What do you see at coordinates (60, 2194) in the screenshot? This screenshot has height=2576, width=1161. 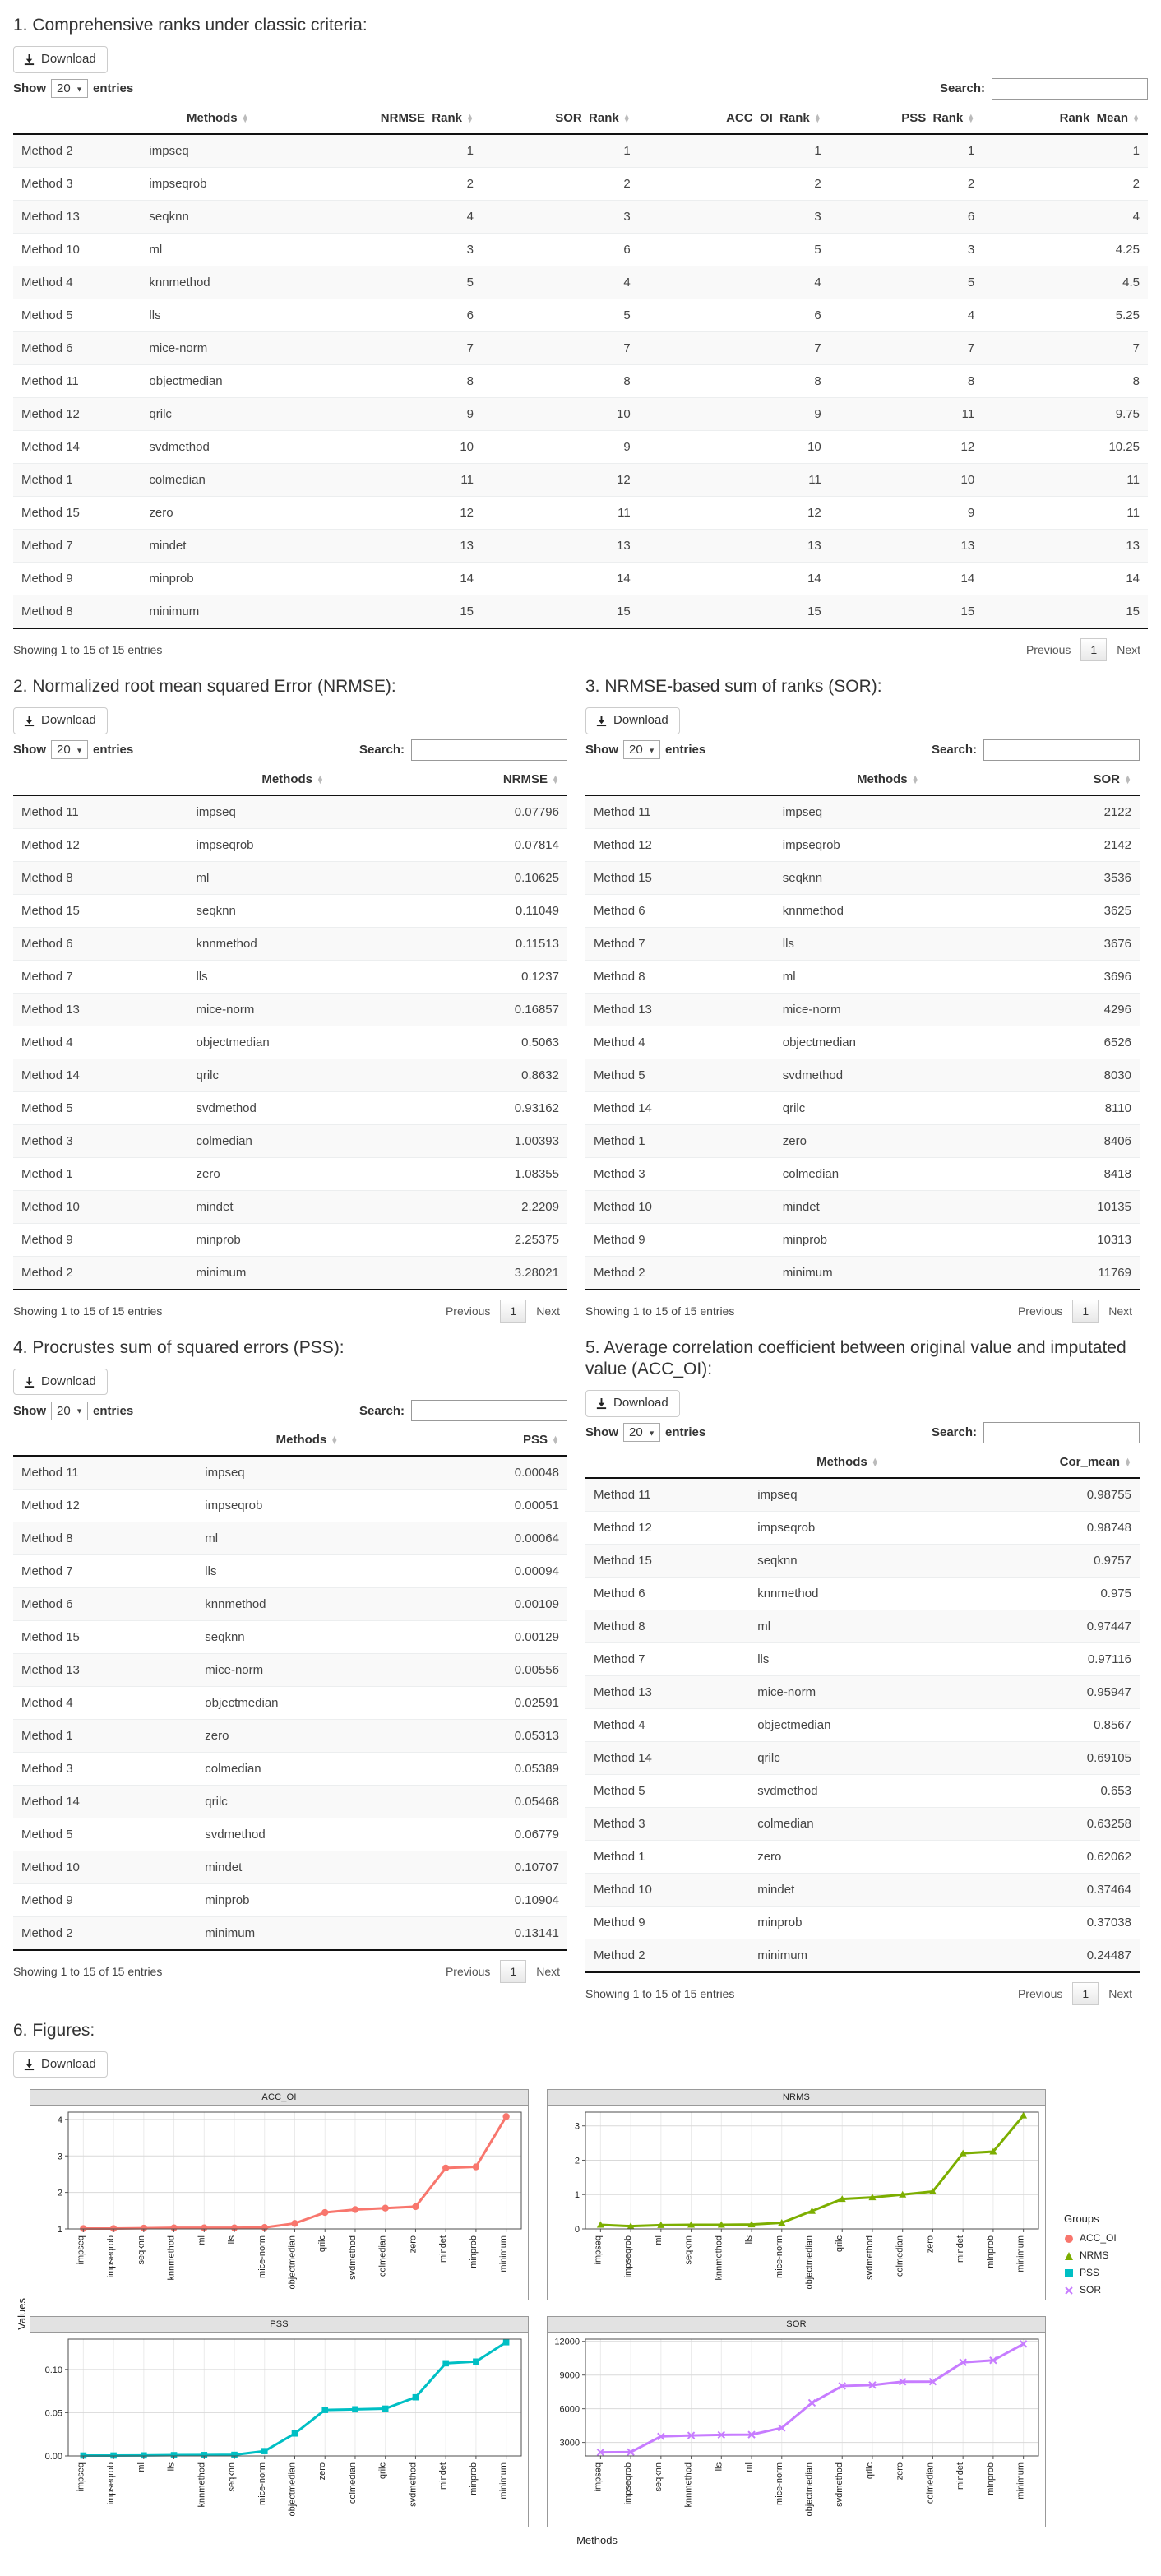 I see `svg-text: 2` at bounding box center [60, 2194].